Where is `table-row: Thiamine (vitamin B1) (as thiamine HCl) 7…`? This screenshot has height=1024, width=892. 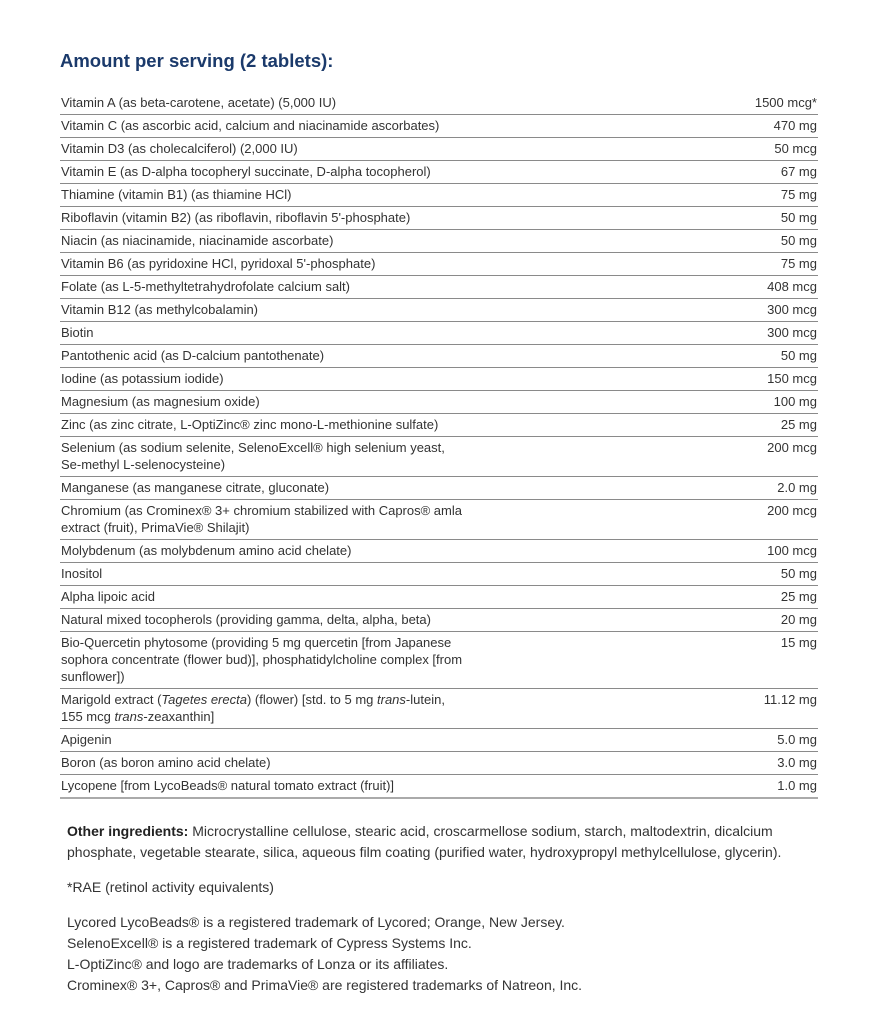 table-row: Thiamine (vitamin B1) (as thiamine HCl) 7… is located at coordinates (439, 195).